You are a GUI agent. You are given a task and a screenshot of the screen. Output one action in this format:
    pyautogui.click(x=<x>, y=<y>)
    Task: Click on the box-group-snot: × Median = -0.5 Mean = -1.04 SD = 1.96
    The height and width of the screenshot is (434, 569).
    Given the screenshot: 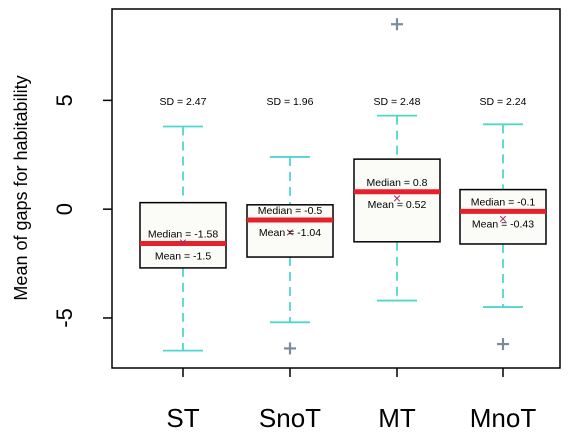 What is the action you would take?
    pyautogui.click(x=290, y=225)
    